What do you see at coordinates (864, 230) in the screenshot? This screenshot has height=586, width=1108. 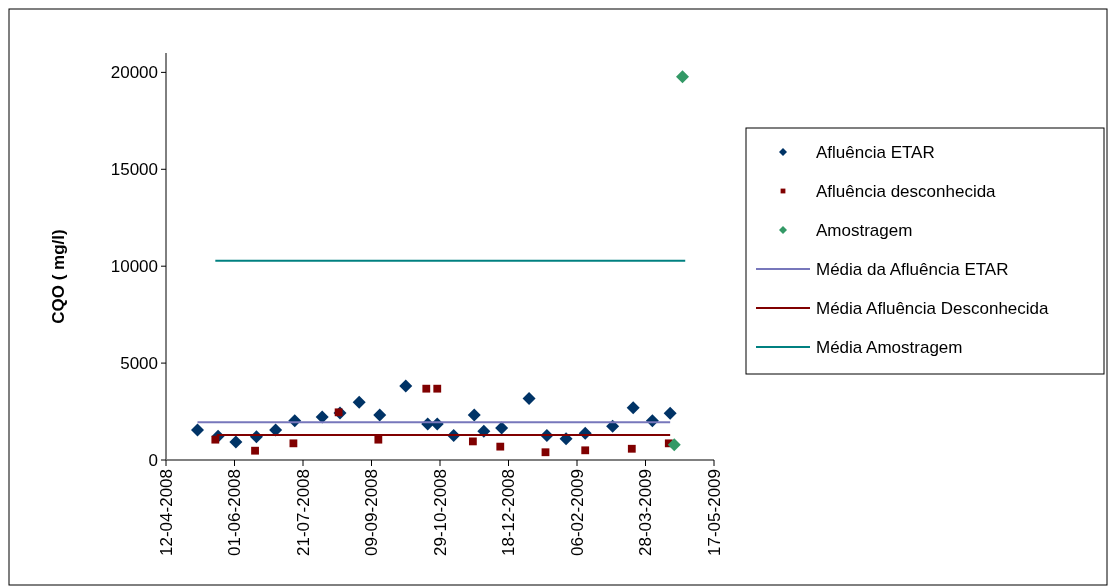 I see `legend-label: Amostragem` at bounding box center [864, 230].